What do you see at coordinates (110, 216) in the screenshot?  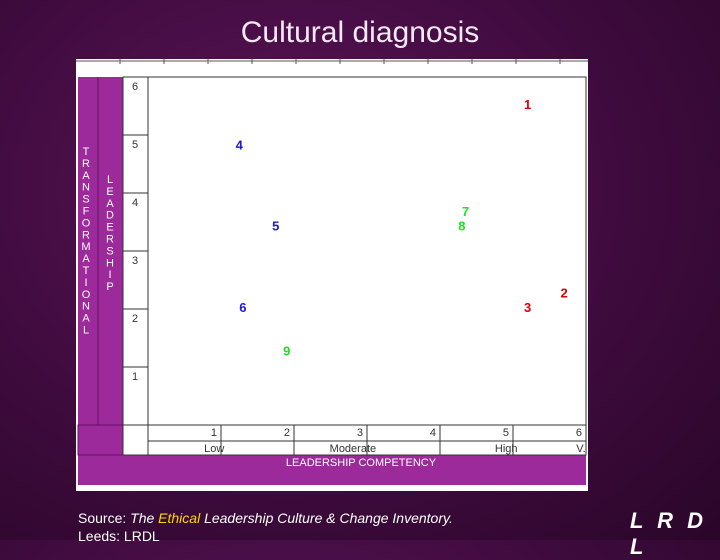 I see `y-axis-label-inner-letter: D` at bounding box center [110, 216].